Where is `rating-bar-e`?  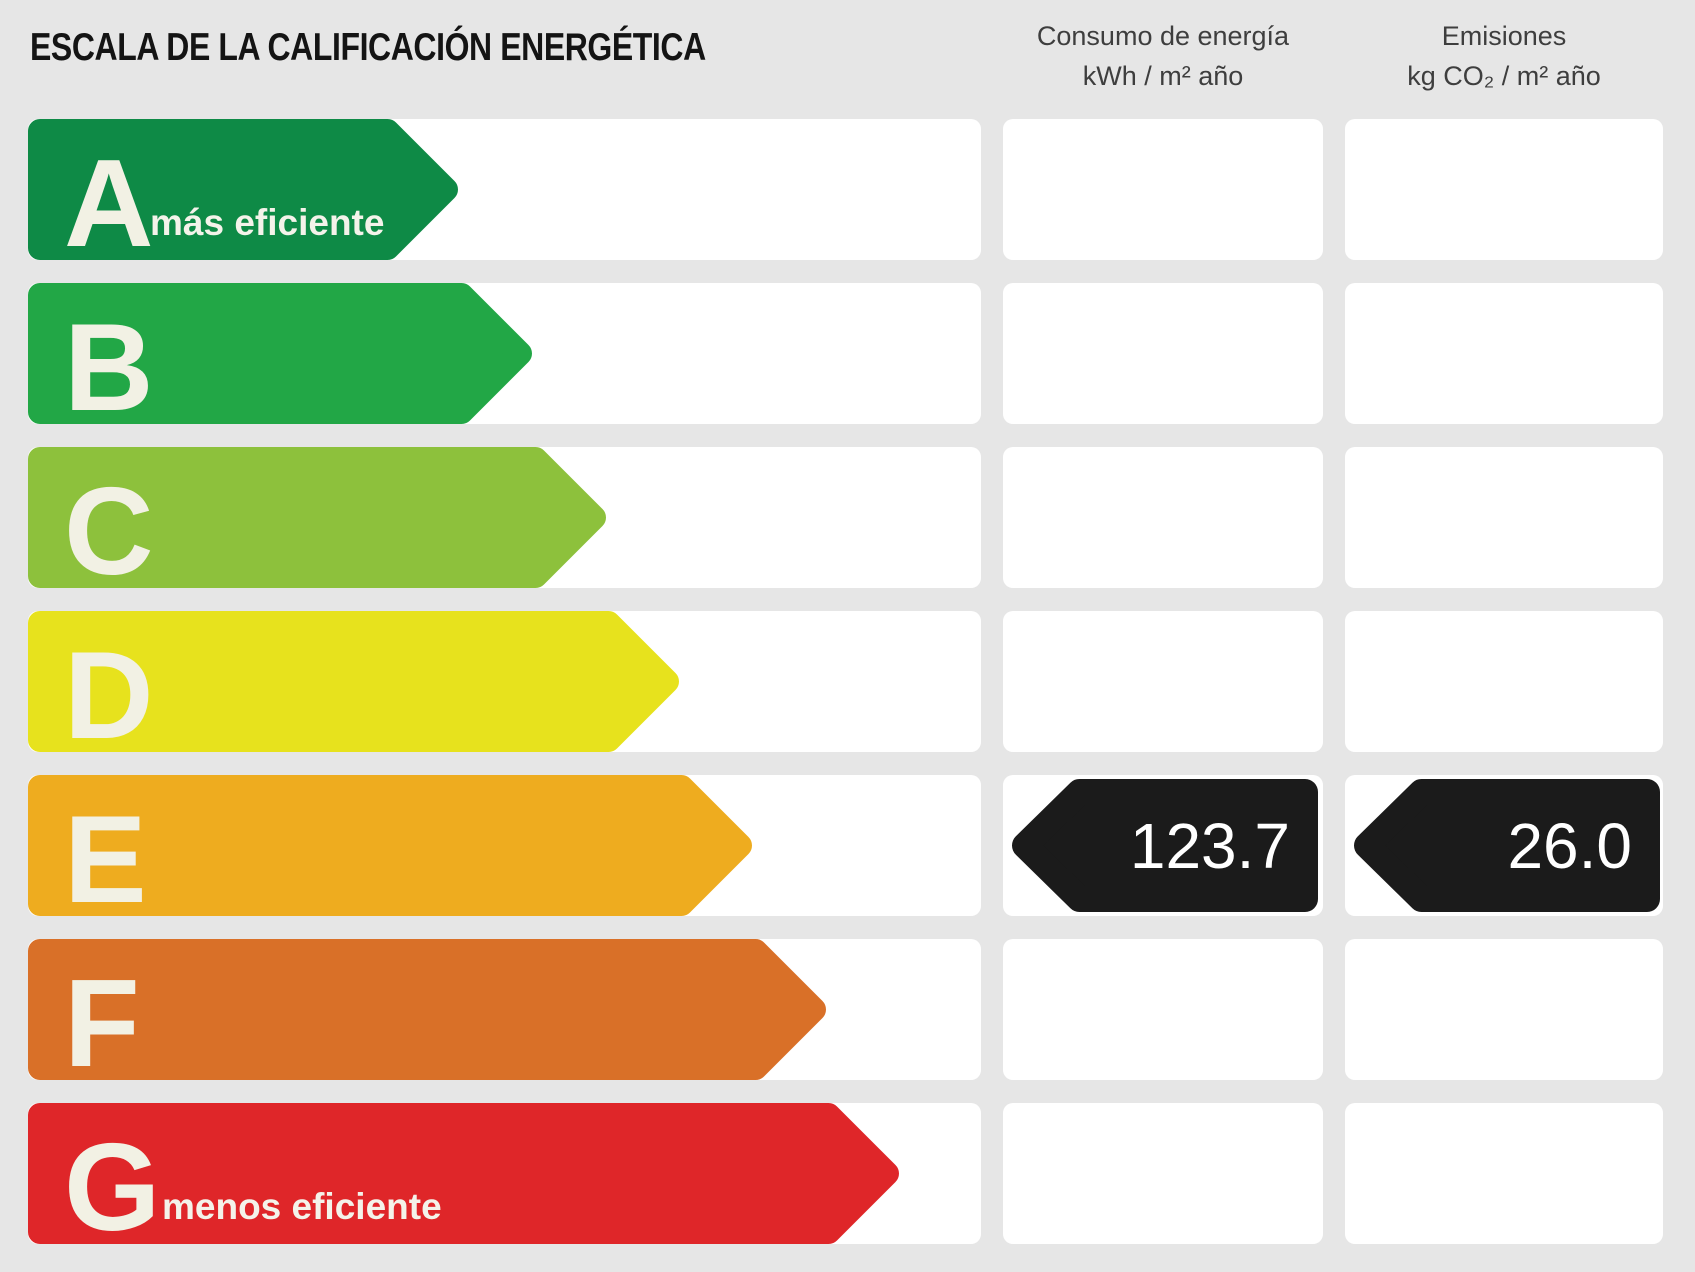 rating-bar-e is located at coordinates (390, 845).